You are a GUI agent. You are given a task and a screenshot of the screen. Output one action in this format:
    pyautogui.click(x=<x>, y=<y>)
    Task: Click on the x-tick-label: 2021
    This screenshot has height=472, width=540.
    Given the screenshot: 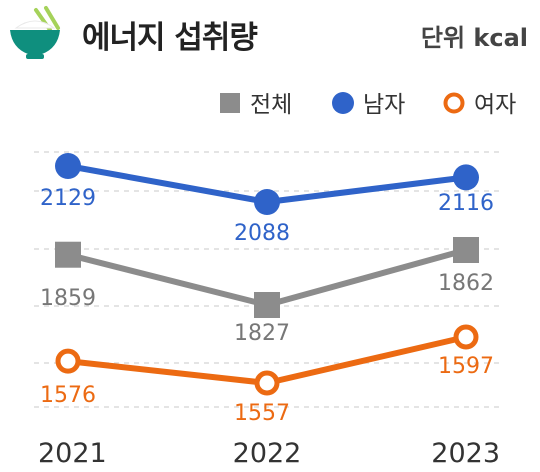 What is the action you would take?
    pyautogui.click(x=72, y=453)
    